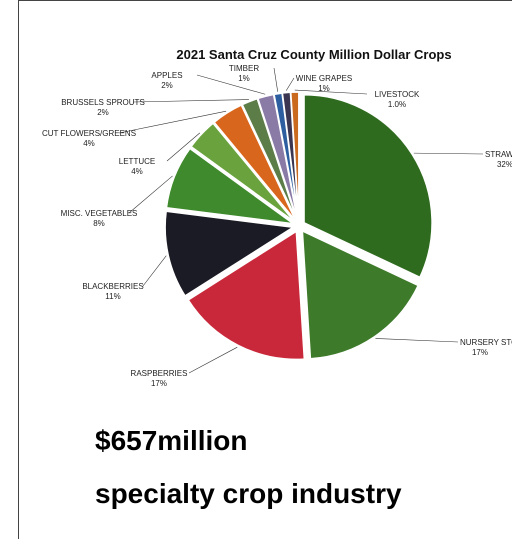 This screenshot has width=512, height=539. What do you see at coordinates (190, 101) in the screenshot?
I see `leader-brussels-sprouts` at bounding box center [190, 101].